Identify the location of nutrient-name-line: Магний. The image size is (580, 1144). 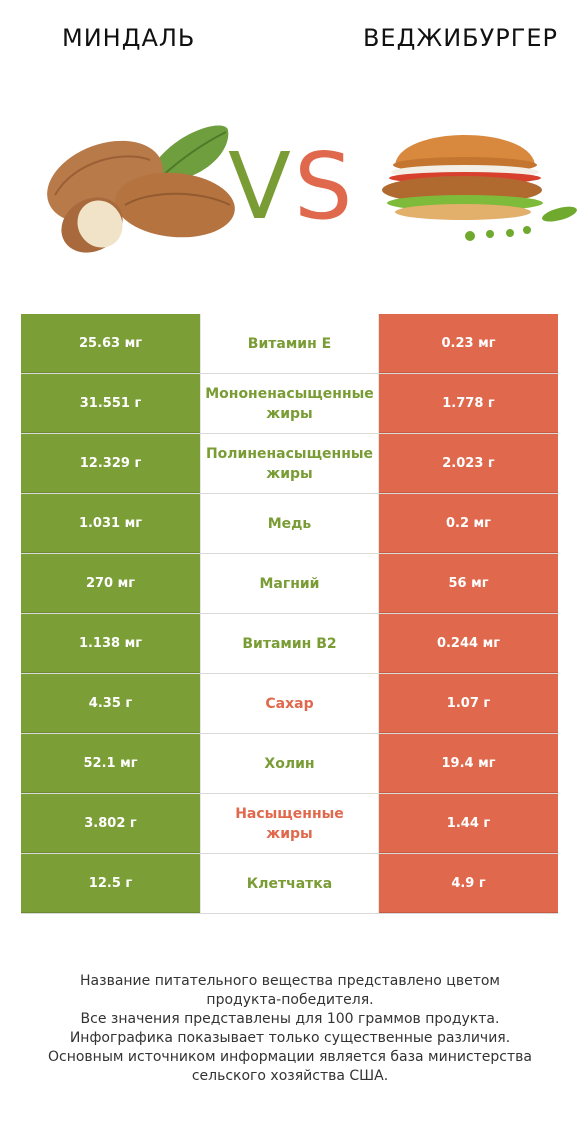
(289, 583).